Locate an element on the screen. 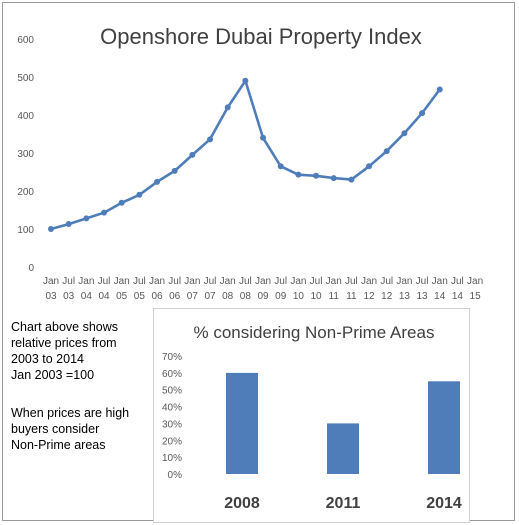 Image resolution: width=519 pixels, height=525 pixels. y-tick-label: 0 is located at coordinates (31, 268).